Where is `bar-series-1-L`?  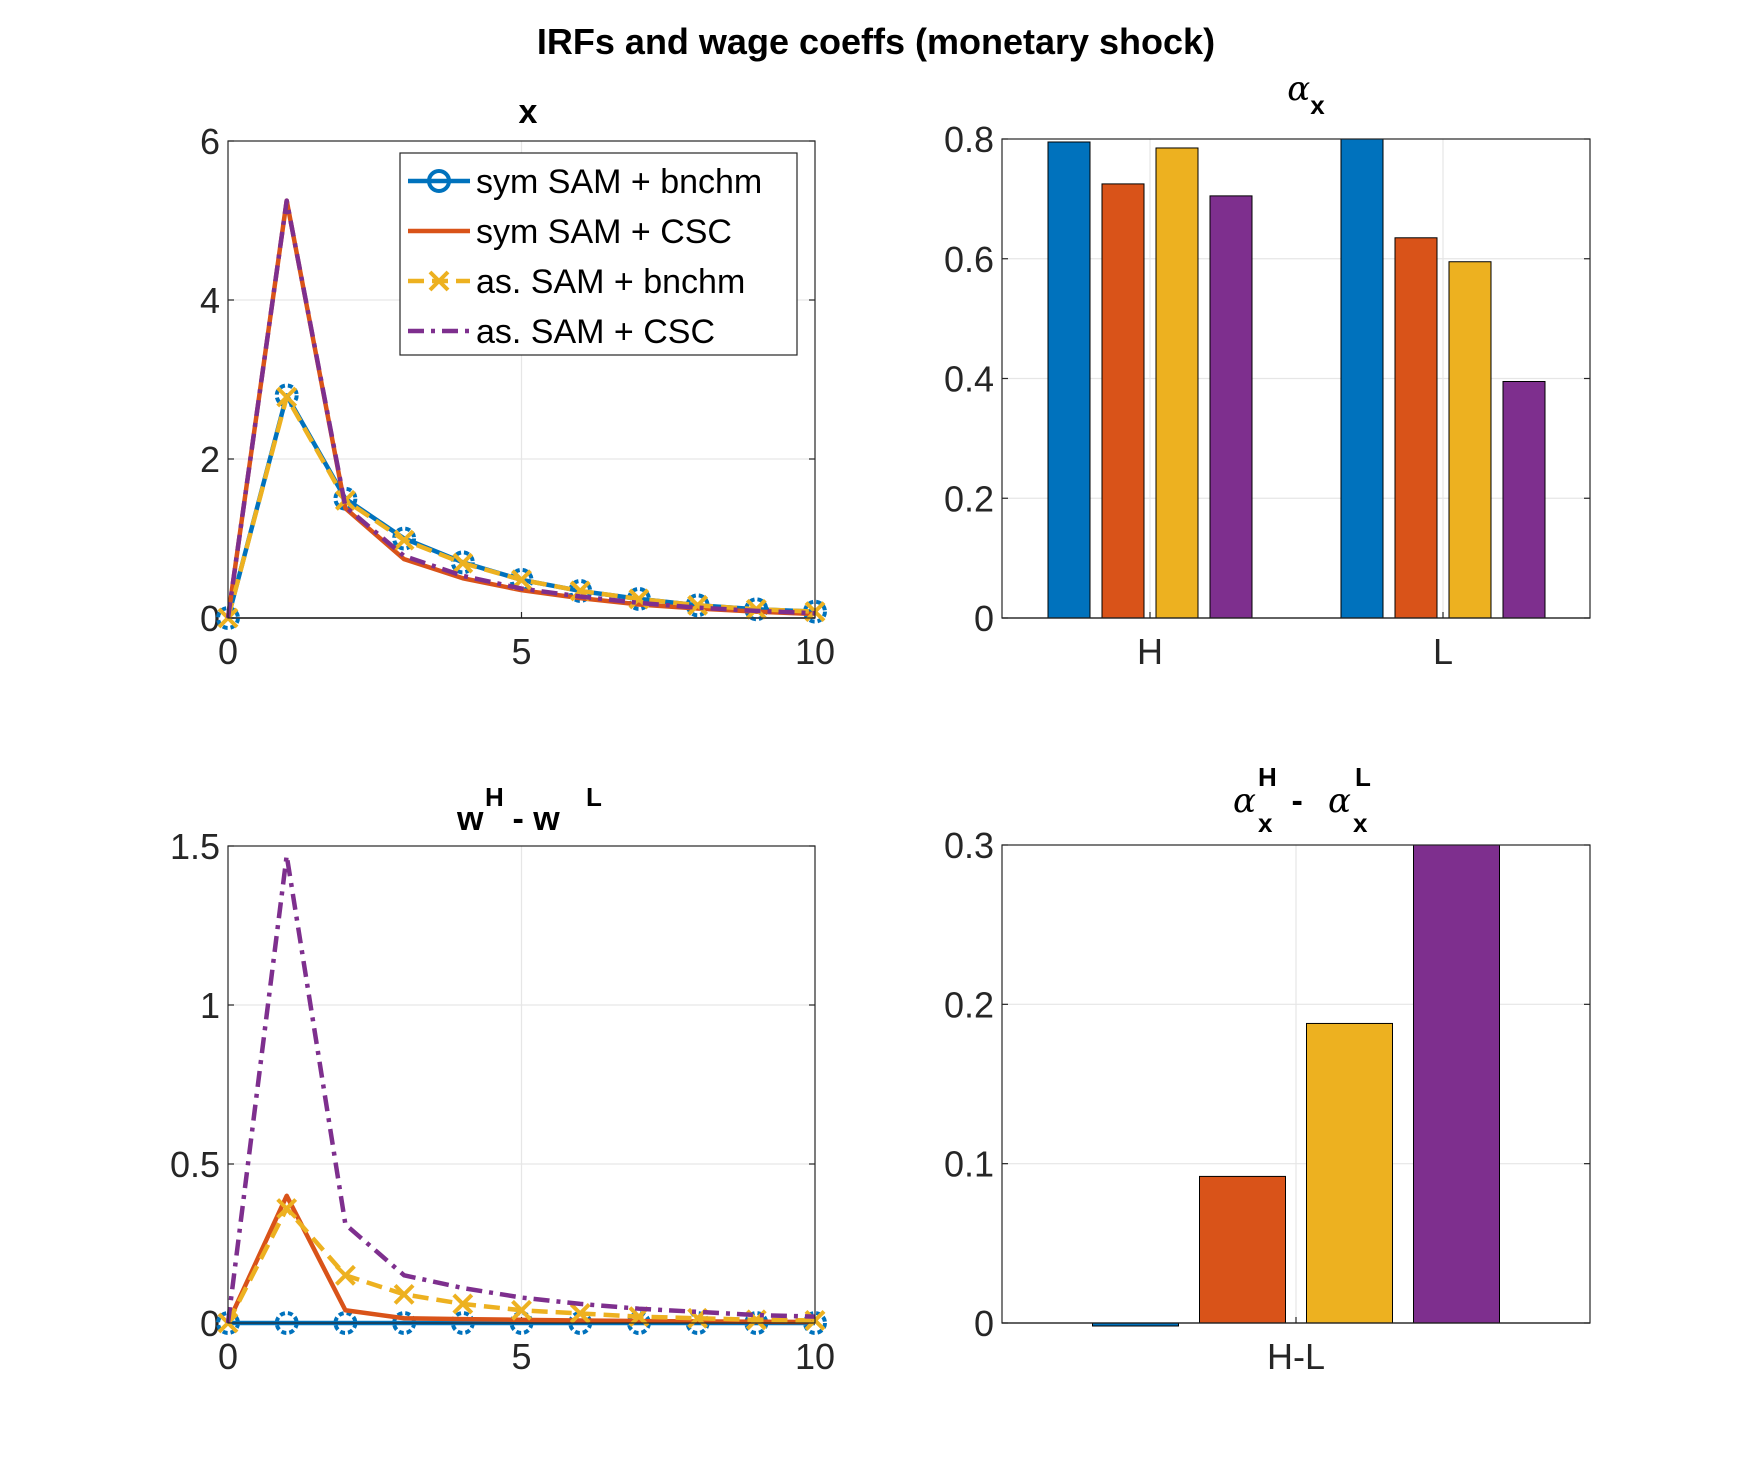
bar-series-1-L is located at coordinates (1362, 378).